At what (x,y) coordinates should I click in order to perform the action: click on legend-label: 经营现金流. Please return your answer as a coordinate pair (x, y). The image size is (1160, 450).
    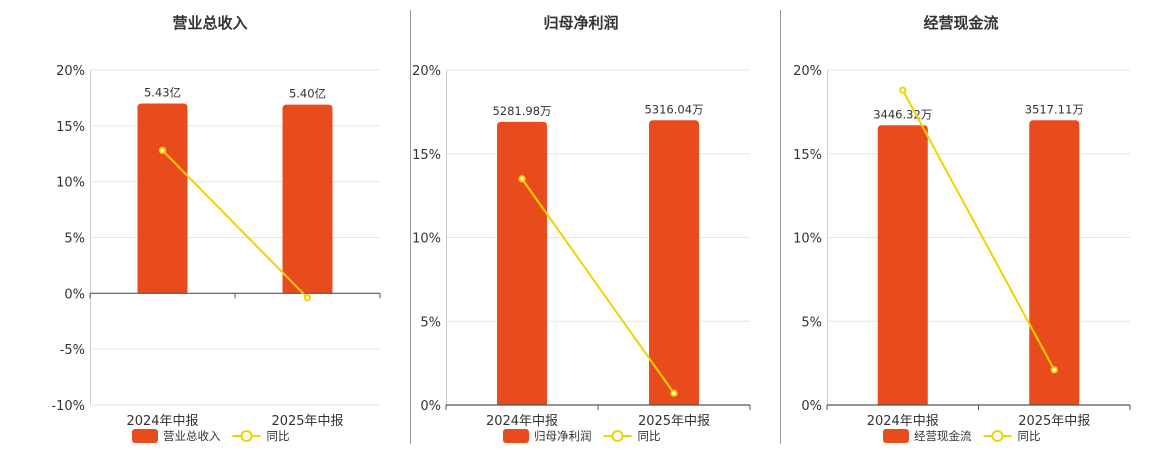
    Looking at the image, I should click on (943, 436).